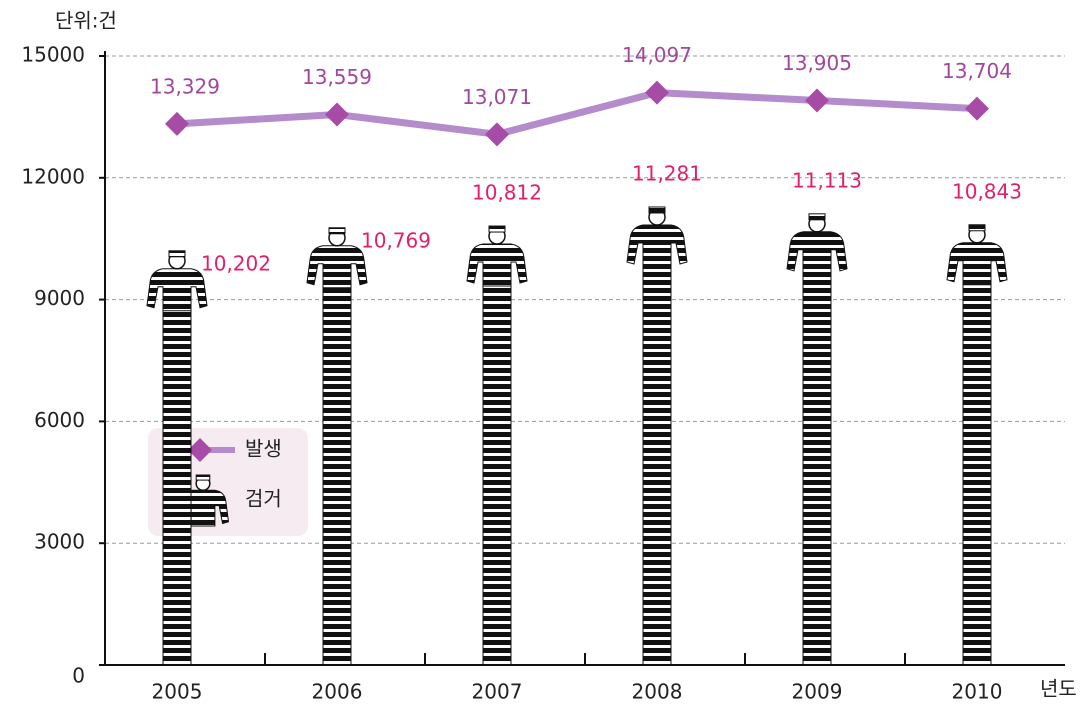 The image size is (1090, 707). What do you see at coordinates (337, 77) in the screenshot?
I see `data-label: 13,559` at bounding box center [337, 77].